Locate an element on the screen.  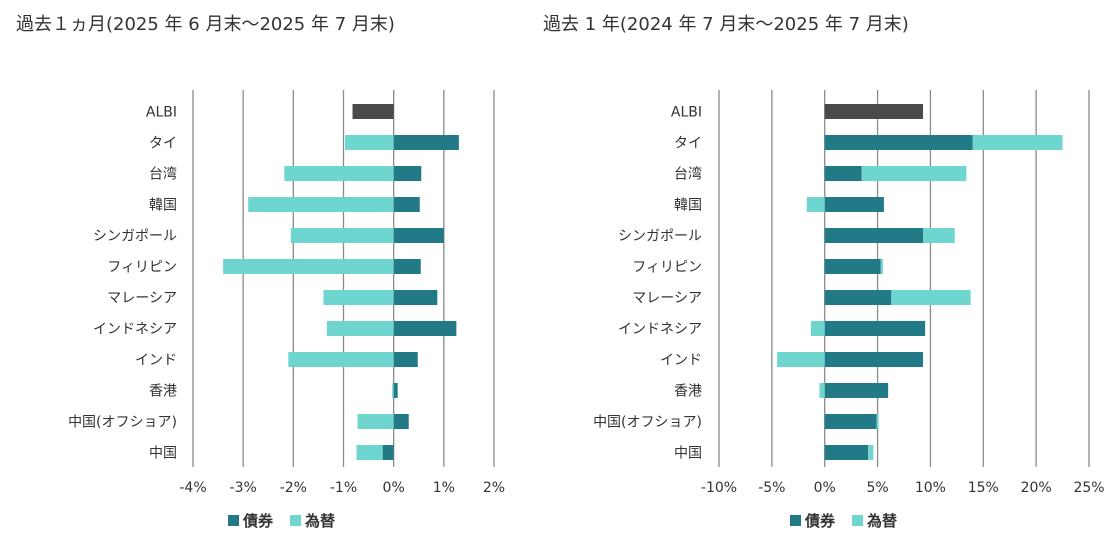
x-tick-label: -5% is located at coordinates (771, 488).